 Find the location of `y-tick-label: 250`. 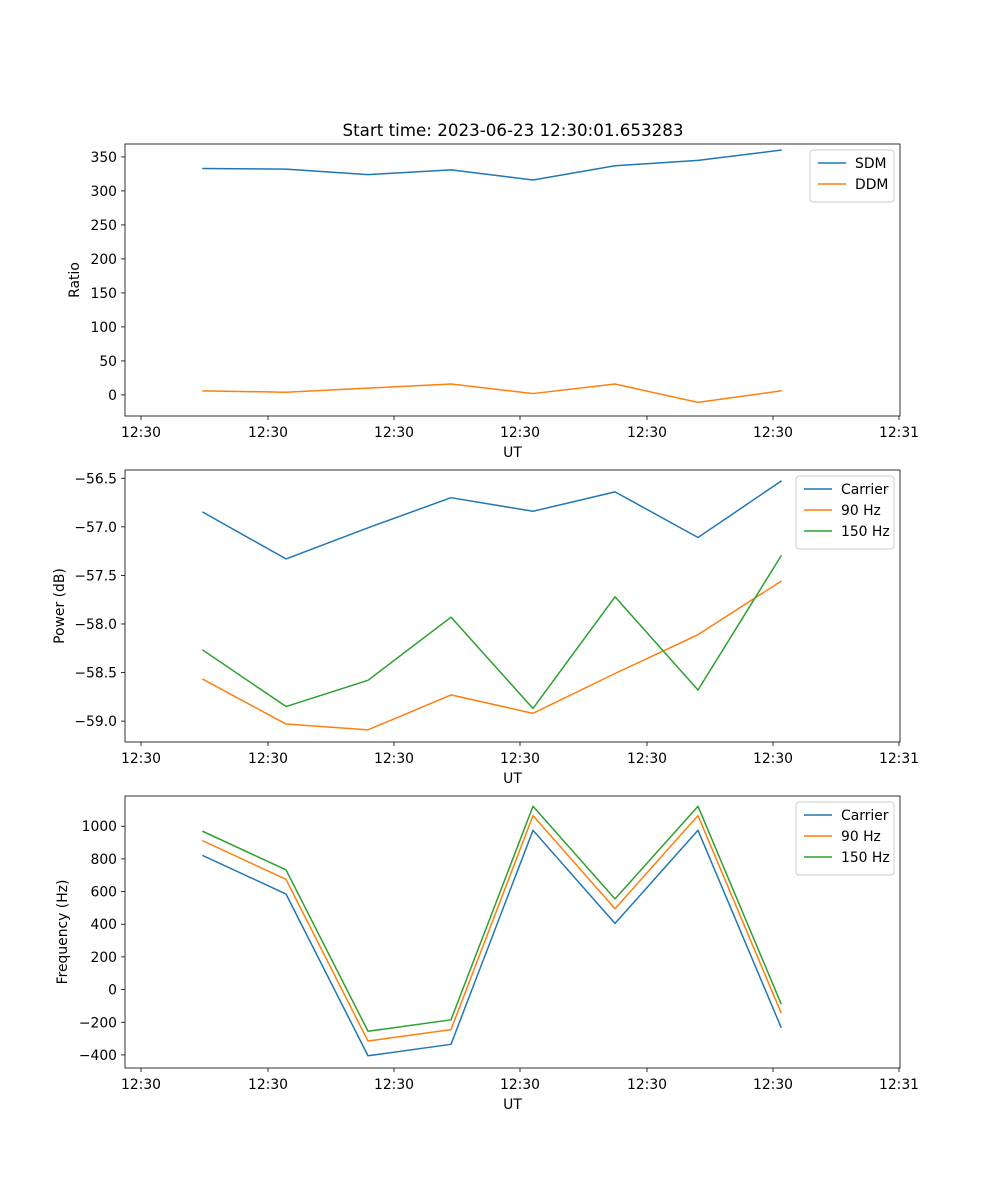

y-tick-label: 250 is located at coordinates (103, 226).